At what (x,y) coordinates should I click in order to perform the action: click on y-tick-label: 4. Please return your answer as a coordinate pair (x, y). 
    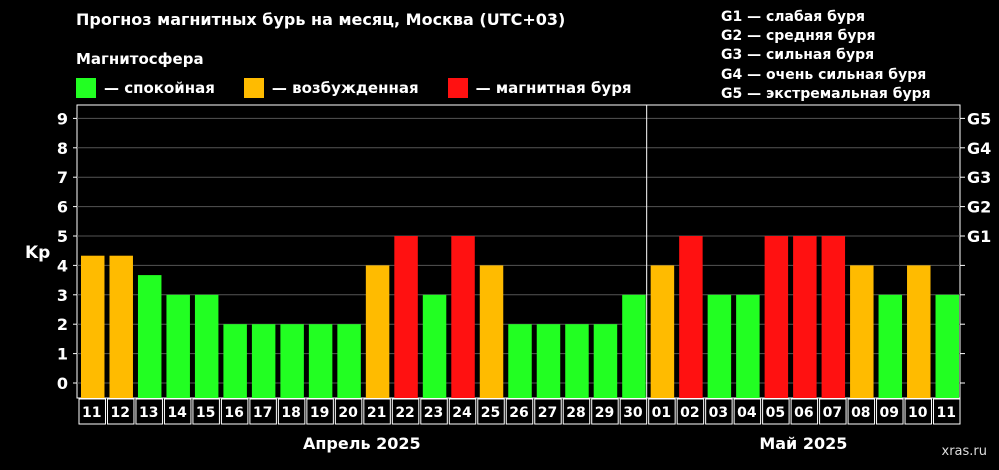
    Looking at the image, I should click on (62, 265).